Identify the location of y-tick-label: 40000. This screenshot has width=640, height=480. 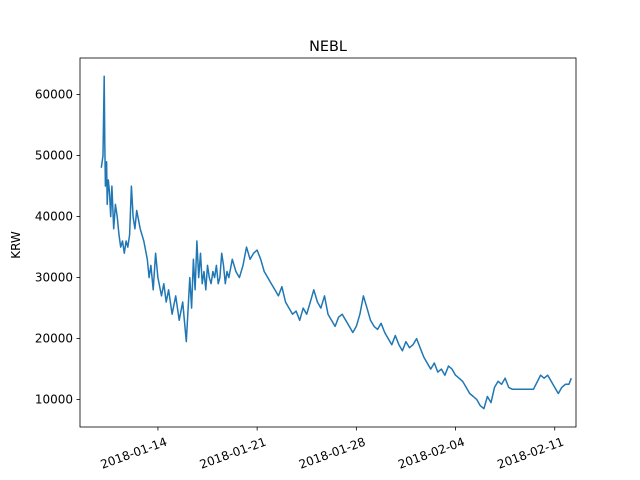
(54, 217).